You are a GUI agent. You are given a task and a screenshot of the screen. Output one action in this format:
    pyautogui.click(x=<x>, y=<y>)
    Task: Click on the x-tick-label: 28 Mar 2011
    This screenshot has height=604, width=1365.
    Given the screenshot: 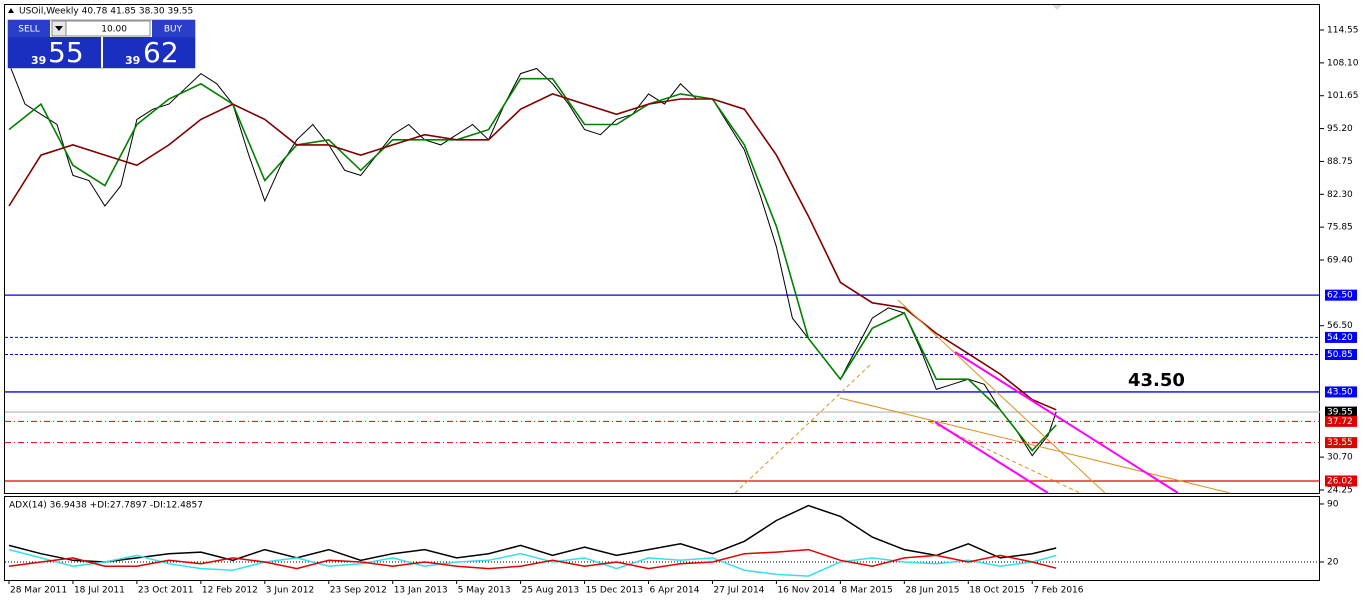 What is the action you would take?
    pyautogui.click(x=38, y=591)
    